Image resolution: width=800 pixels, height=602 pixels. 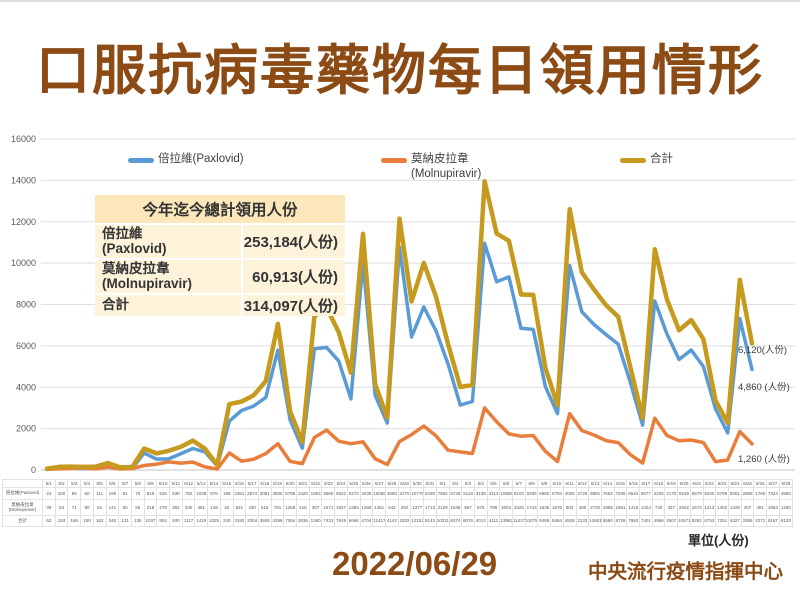 What do you see at coordinates (686, 572) in the screenshot?
I see `source-label: 中央流行疫情指揮中心` at bounding box center [686, 572].